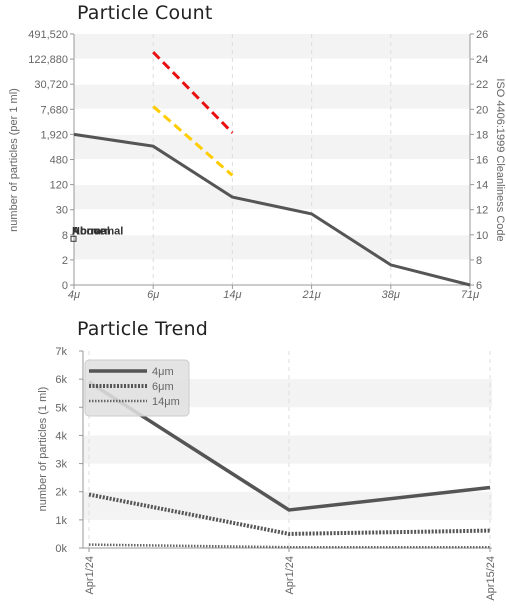  What do you see at coordinates (310, 295) in the screenshot?
I see `x-tick-label: 21μ` at bounding box center [310, 295].